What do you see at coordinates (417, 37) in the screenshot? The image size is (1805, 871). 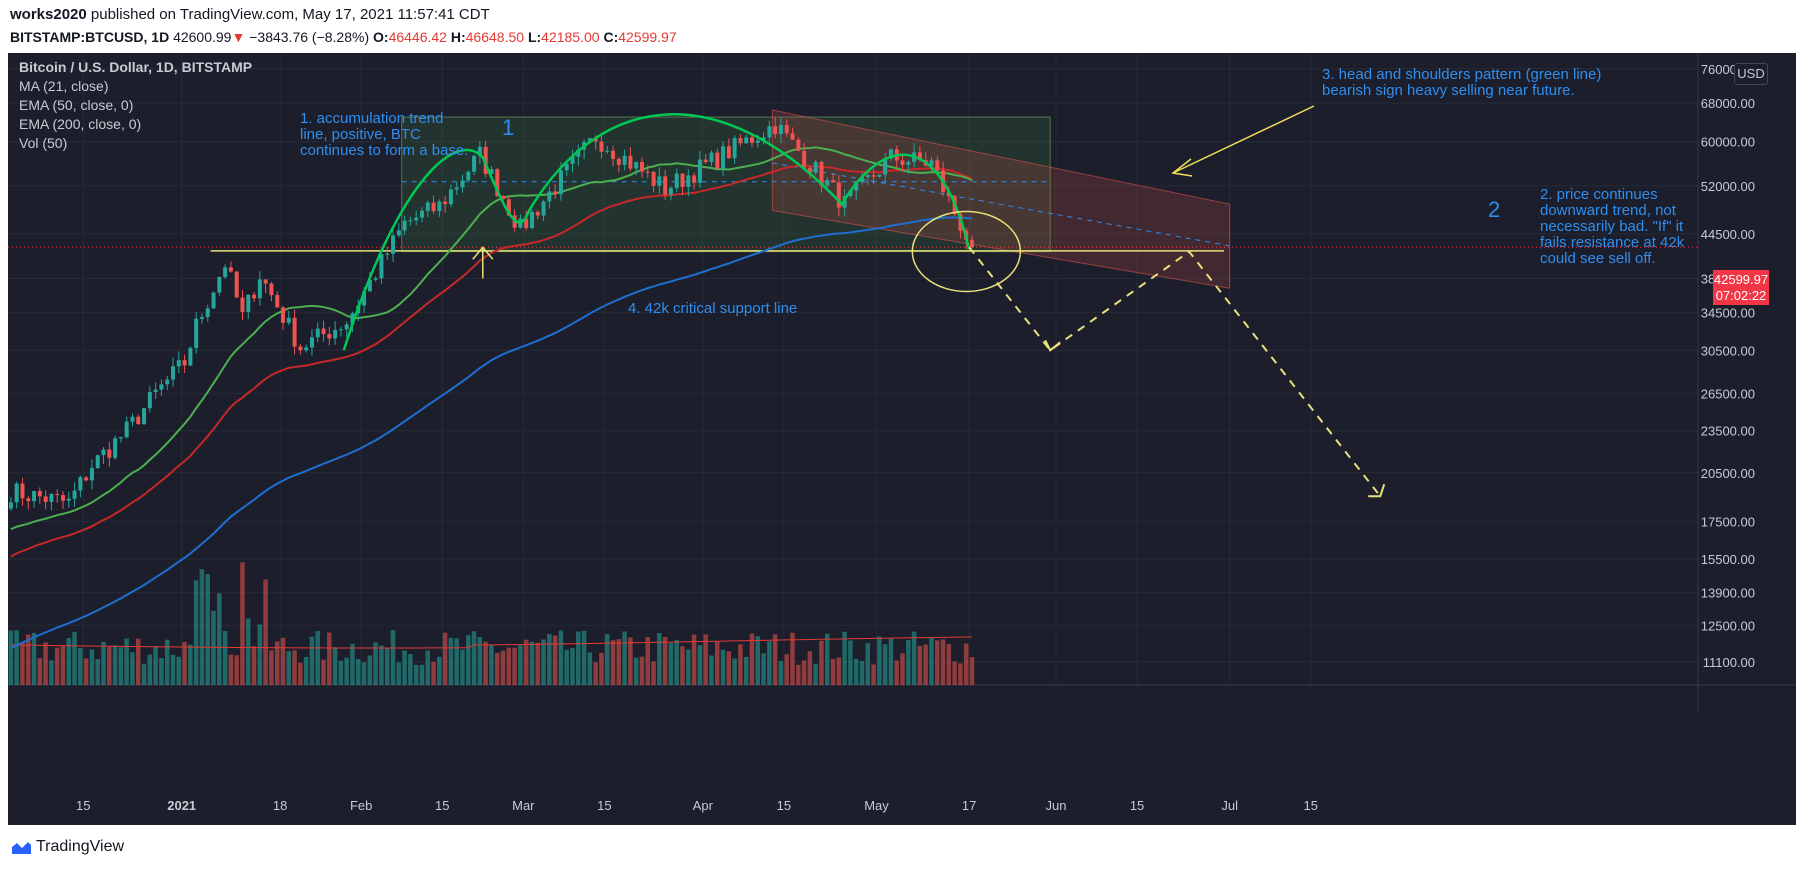 I see `open-value: 46446.42` at bounding box center [417, 37].